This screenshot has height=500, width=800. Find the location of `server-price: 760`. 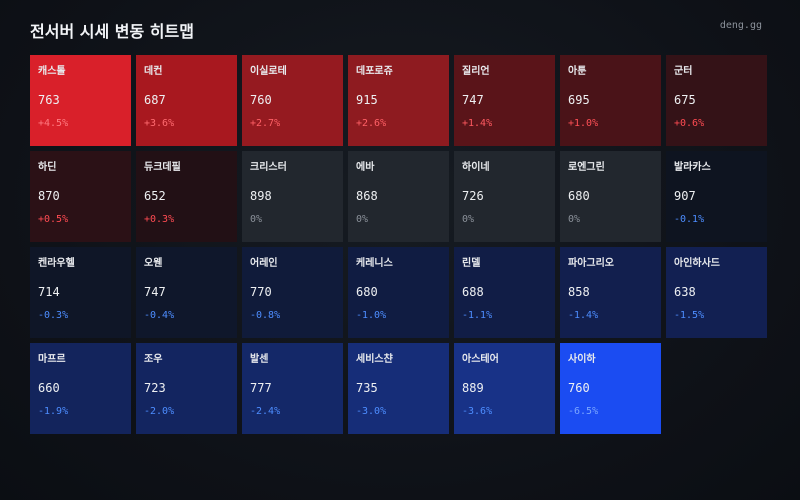

server-price: 760 is located at coordinates (579, 388).